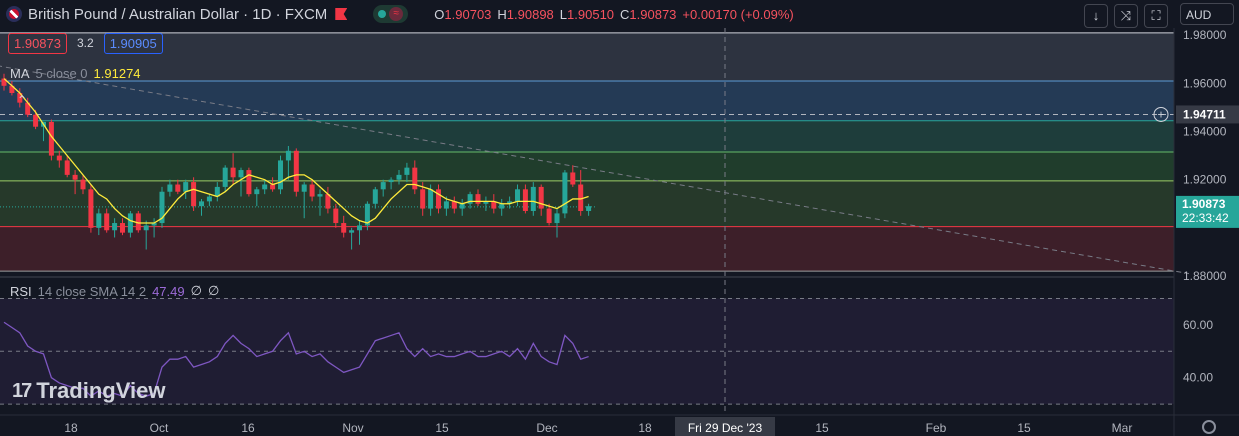 The width and height of the screenshot is (1239, 436). What do you see at coordinates (382, 14) in the screenshot?
I see `market-open-dot-icon` at bounding box center [382, 14].